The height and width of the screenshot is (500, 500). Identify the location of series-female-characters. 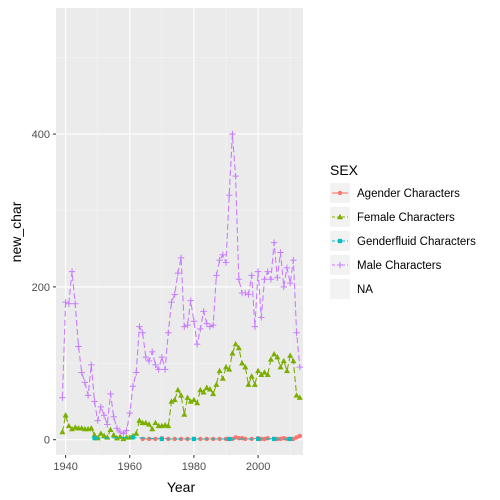
(181, 391).